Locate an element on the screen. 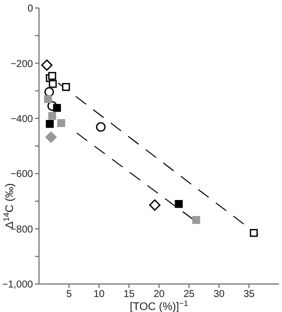  y-tick-label: 0 is located at coordinates (30, 9).